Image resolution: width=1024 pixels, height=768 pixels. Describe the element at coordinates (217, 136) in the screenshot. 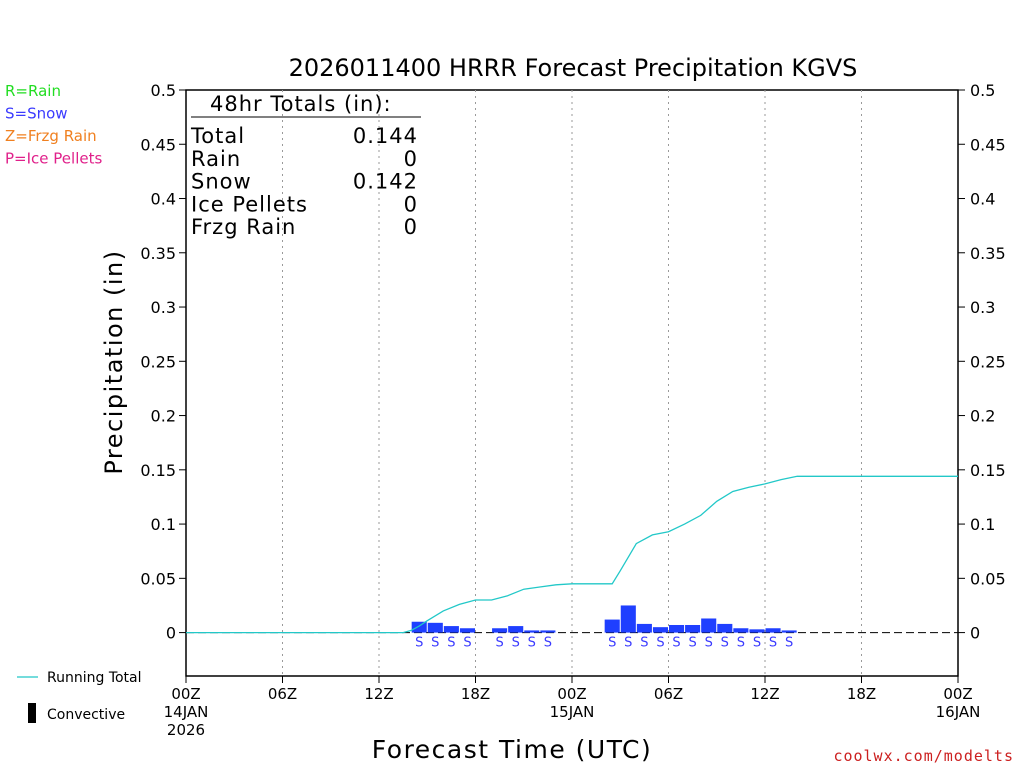

I see `totals-row-label: Total` at that location.